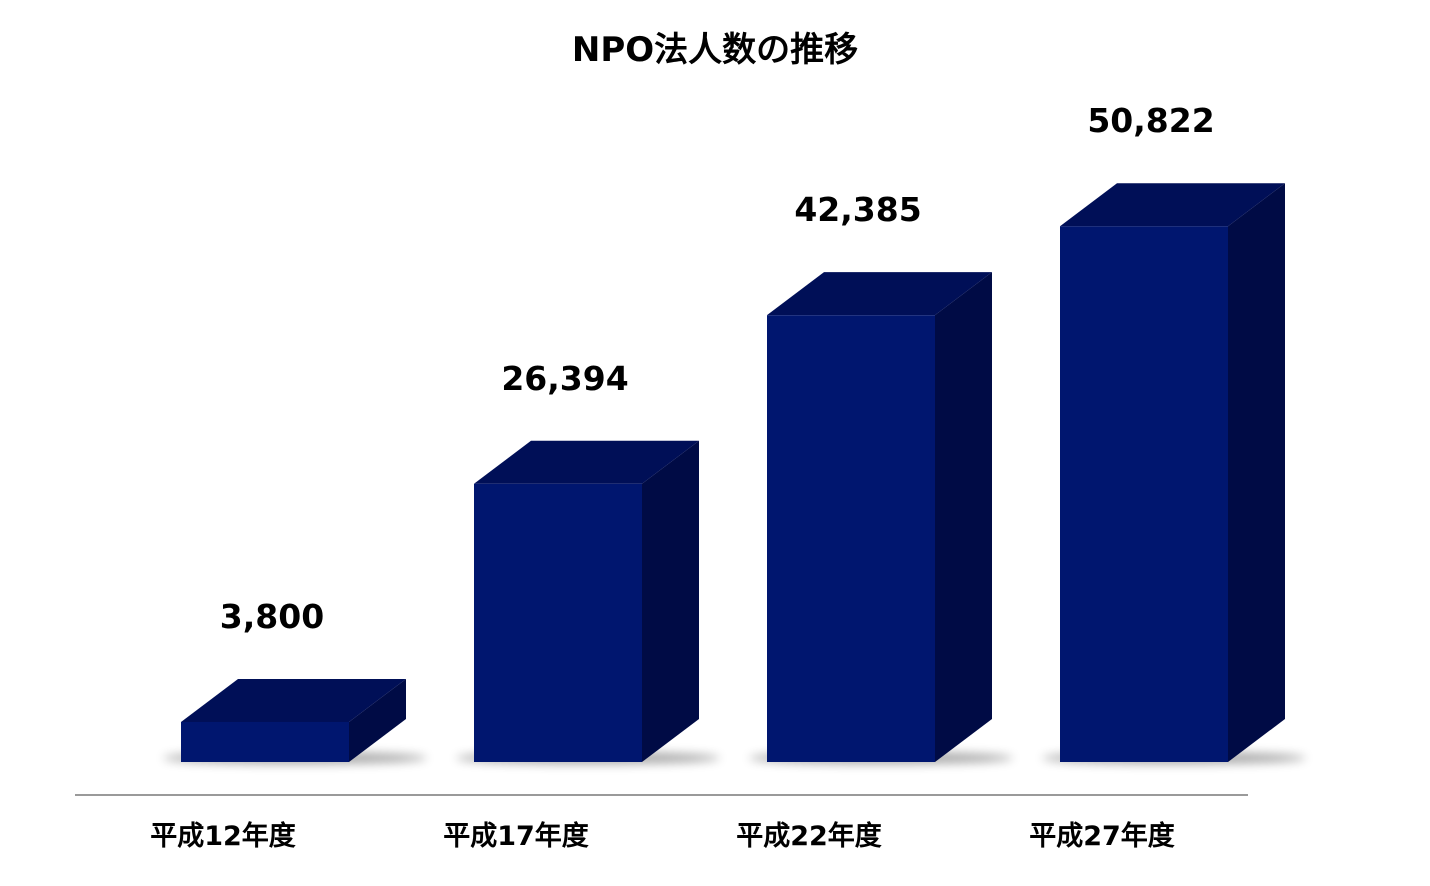 The height and width of the screenshot is (886, 1430). I want to click on data-label: 26,394, so click(564, 378).